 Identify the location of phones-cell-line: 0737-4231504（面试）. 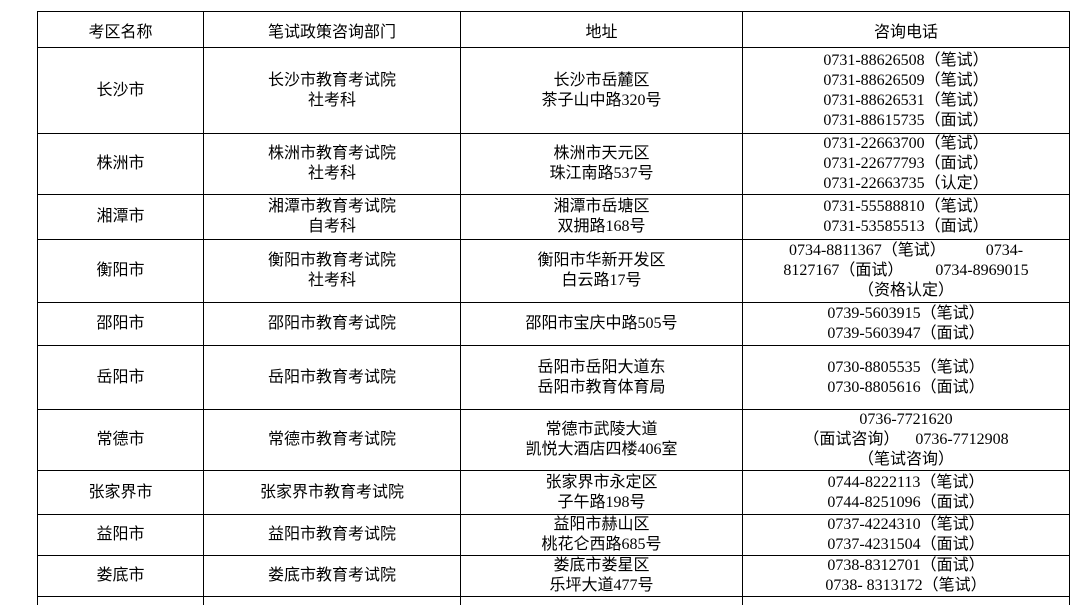
(906, 544).